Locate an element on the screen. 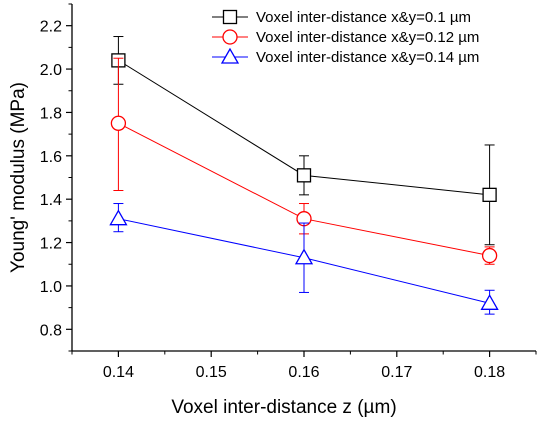 This screenshot has width=550, height=422. legend-label: Voxel inter-distance x&y=0.1 µm is located at coordinates (363, 17).